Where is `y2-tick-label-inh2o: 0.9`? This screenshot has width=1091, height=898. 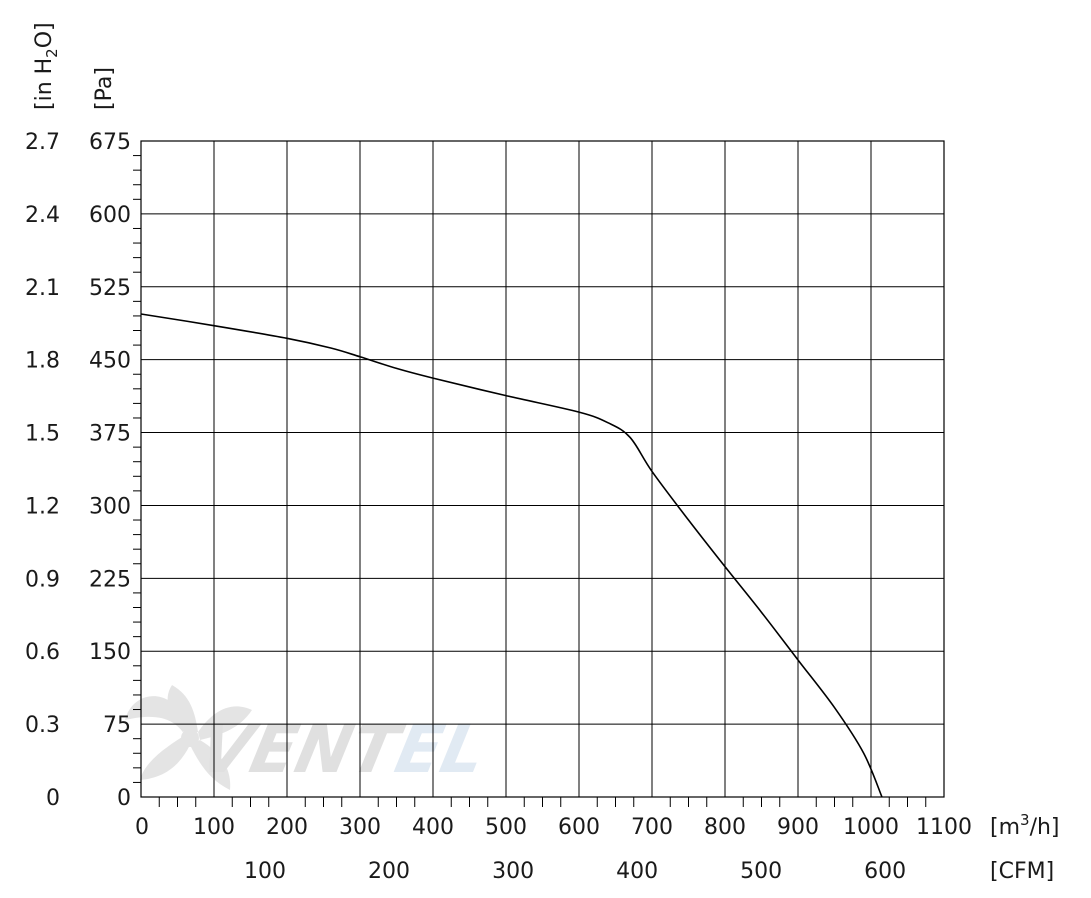 y2-tick-label-inh2o: 0.9 is located at coordinates (42, 579).